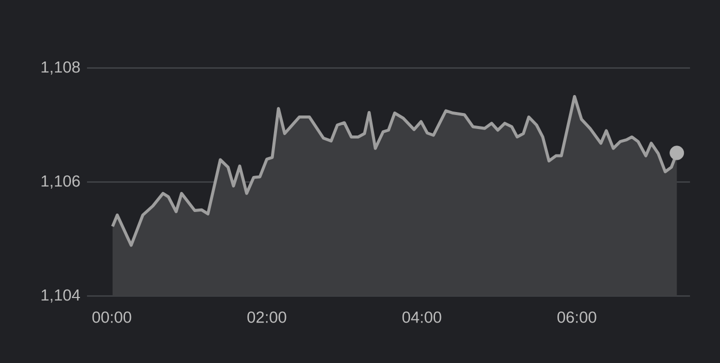  What do you see at coordinates (422, 317) in the screenshot?
I see `x-tick-label: 04:00` at bounding box center [422, 317].